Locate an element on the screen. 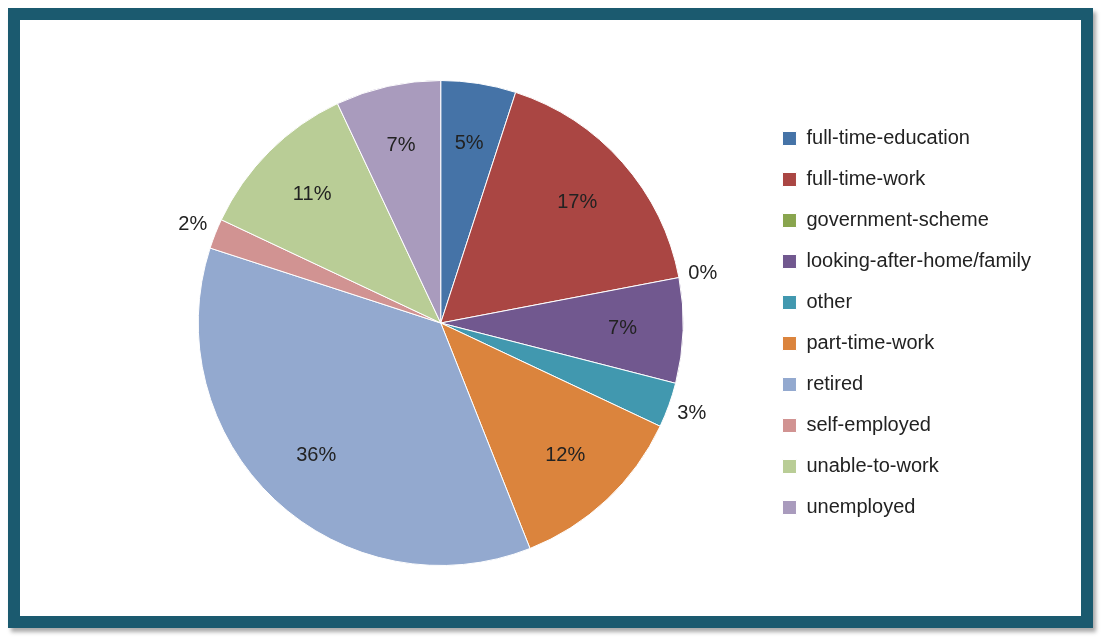 The width and height of the screenshot is (1101, 638). legend-label: looking-after-home/family is located at coordinates (918, 260).